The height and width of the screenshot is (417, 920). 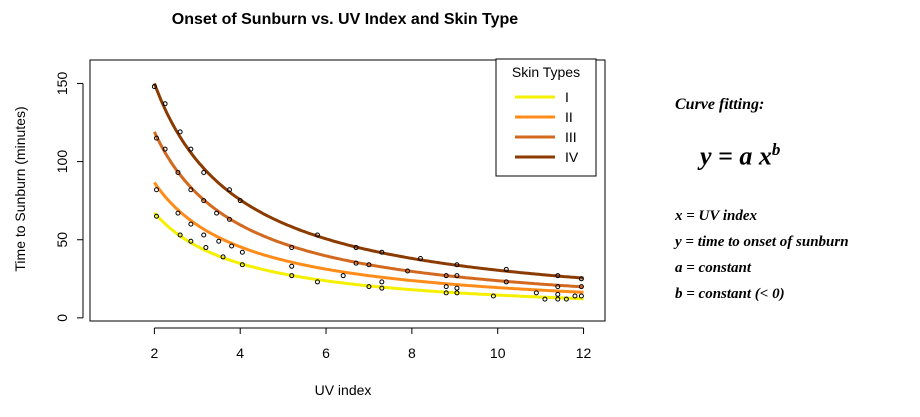 I want to click on legend-label-II: II, so click(x=569, y=117).